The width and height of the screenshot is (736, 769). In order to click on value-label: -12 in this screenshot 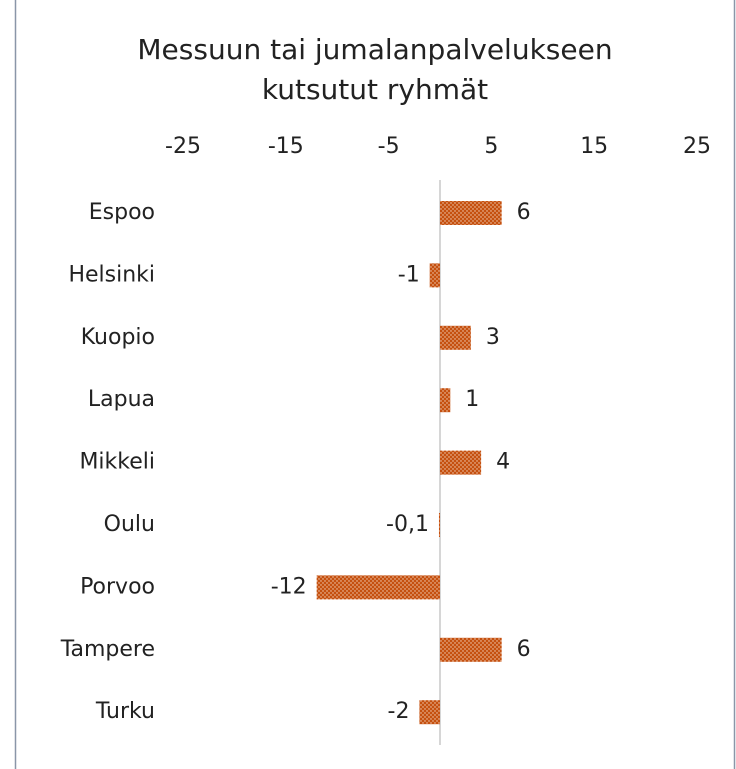, I will do `click(289, 586)`.